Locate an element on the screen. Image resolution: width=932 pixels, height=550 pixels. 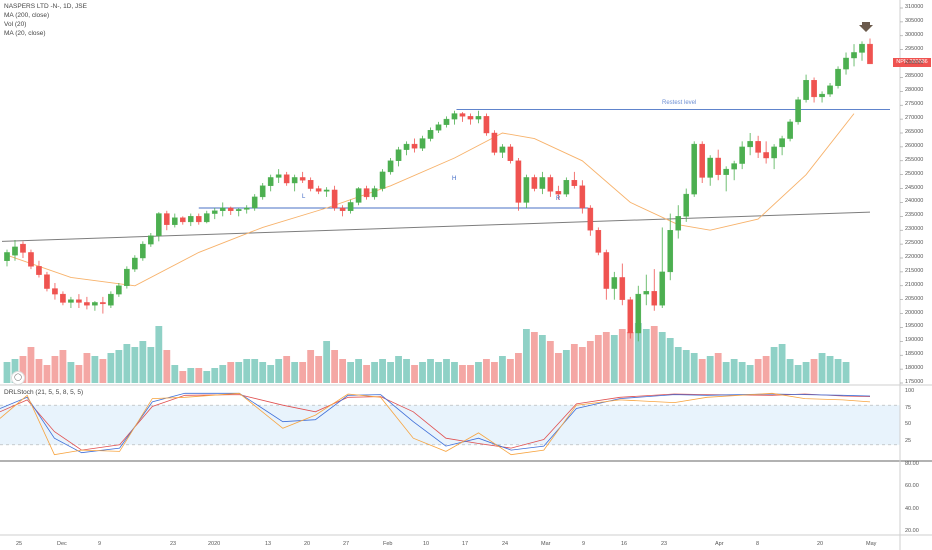
stoch-tick-label: 50 is located at coordinates (908, 424).